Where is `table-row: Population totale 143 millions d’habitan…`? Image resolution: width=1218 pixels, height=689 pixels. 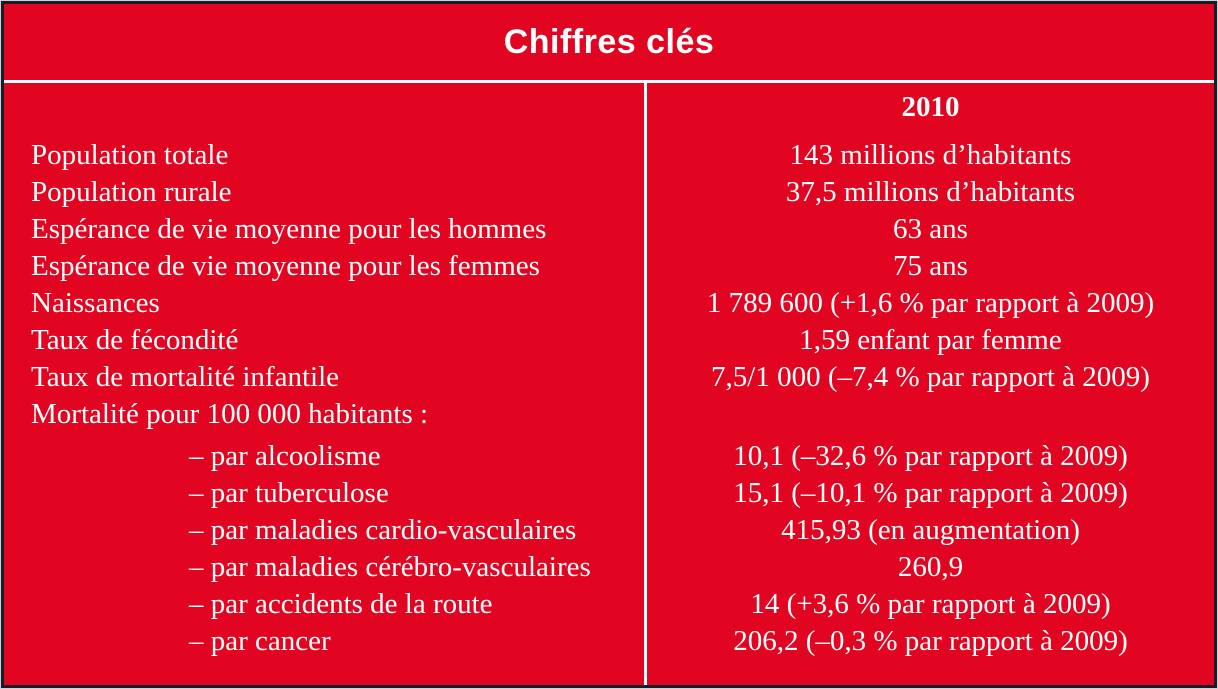 table-row: Population totale 143 millions d’habitan… is located at coordinates (609, 155).